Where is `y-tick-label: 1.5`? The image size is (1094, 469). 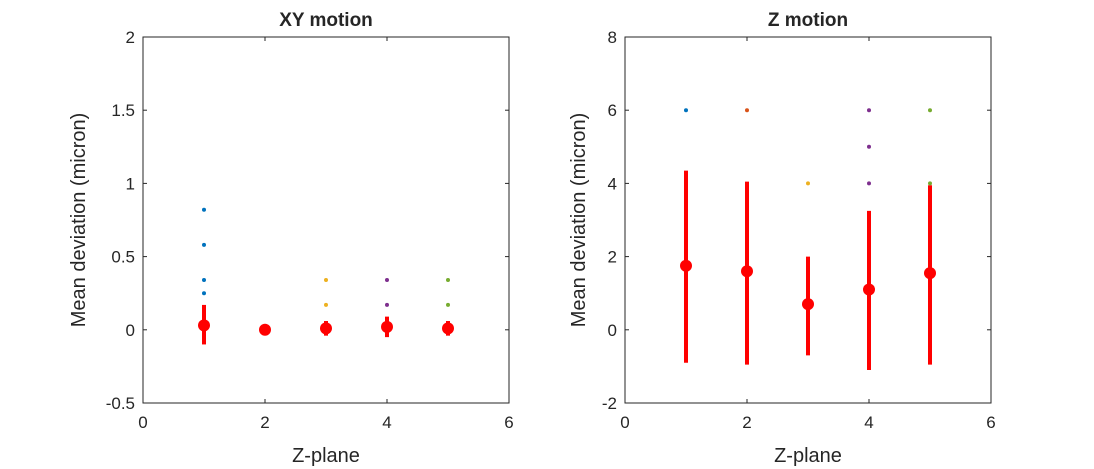
y-tick-label: 1.5 is located at coordinates (123, 110).